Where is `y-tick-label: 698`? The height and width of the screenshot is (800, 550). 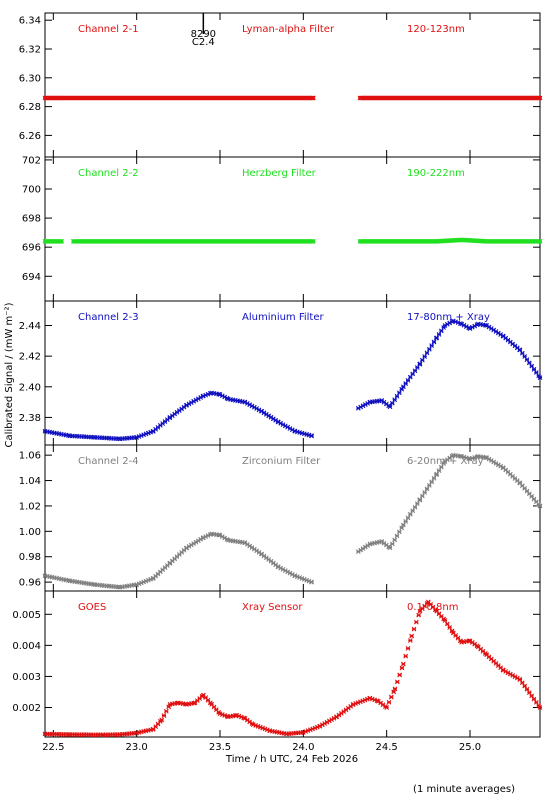 y-tick-label: 698 is located at coordinates (31, 219).